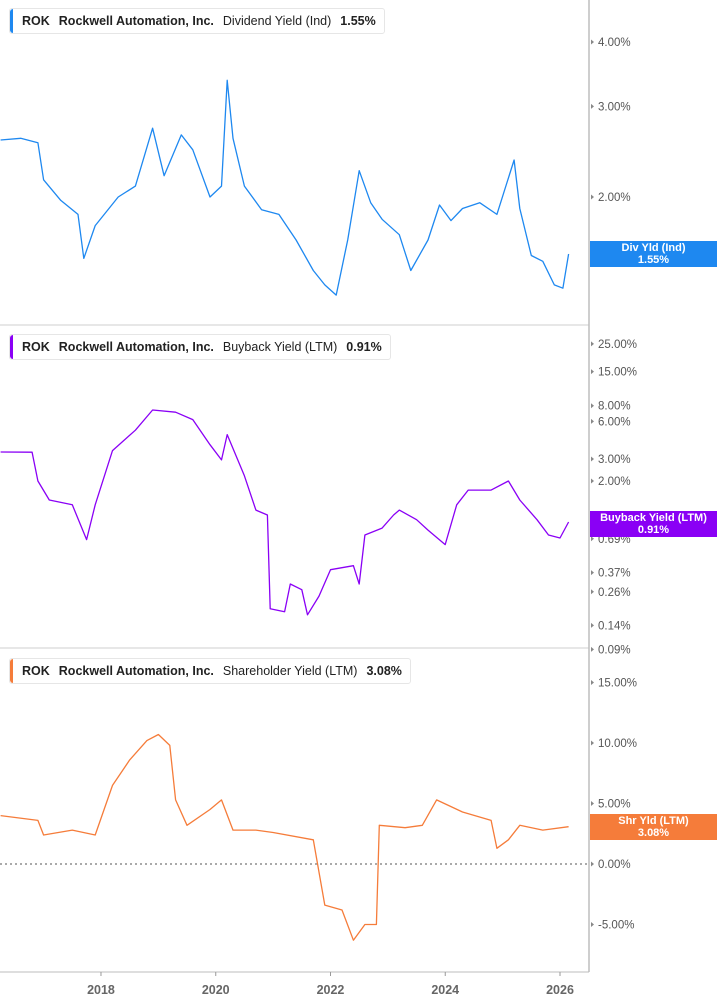 This screenshot has width=717, height=1005. Describe the element at coordinates (331, 990) in the screenshot. I see `x-tick-label: 2022` at that location.